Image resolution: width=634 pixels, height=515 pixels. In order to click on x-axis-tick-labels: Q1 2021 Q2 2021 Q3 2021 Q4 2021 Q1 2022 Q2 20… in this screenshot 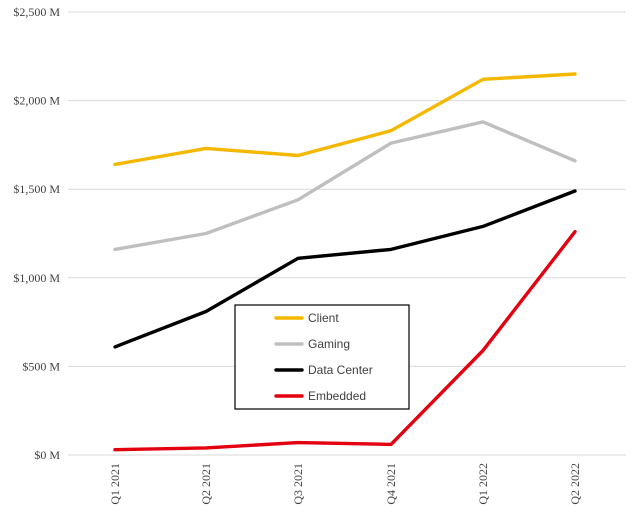, I will do `click(345, 484)`.